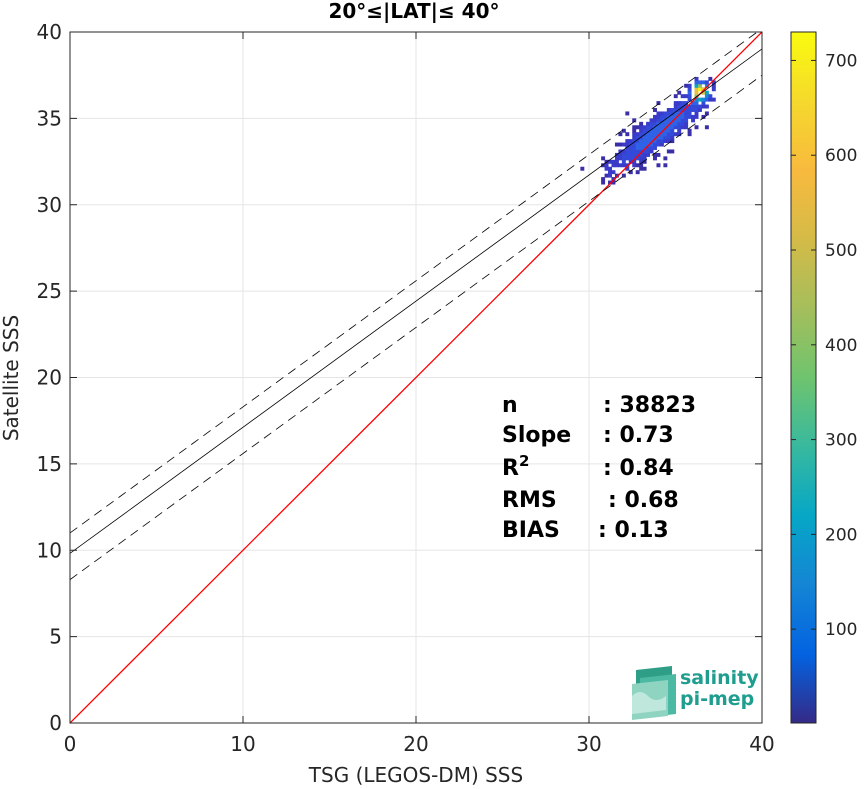  What do you see at coordinates (49, 205) in the screenshot?
I see `y-tick-label: 30` at bounding box center [49, 205].